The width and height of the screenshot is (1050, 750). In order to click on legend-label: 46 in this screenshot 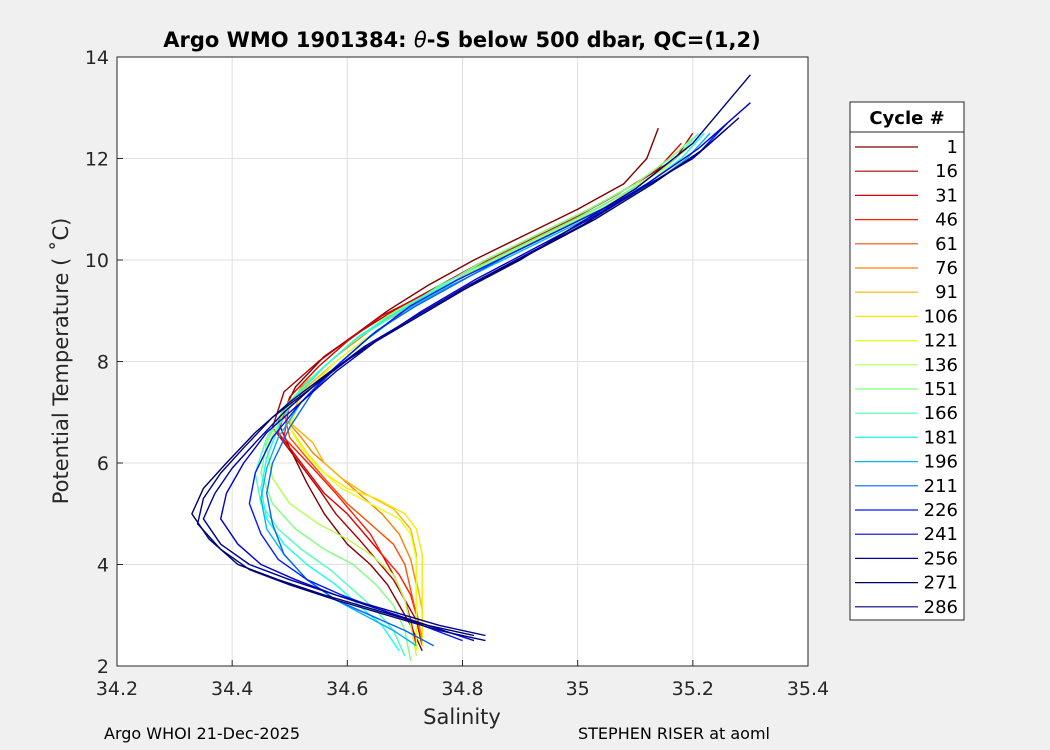, I will do `click(946, 220)`.